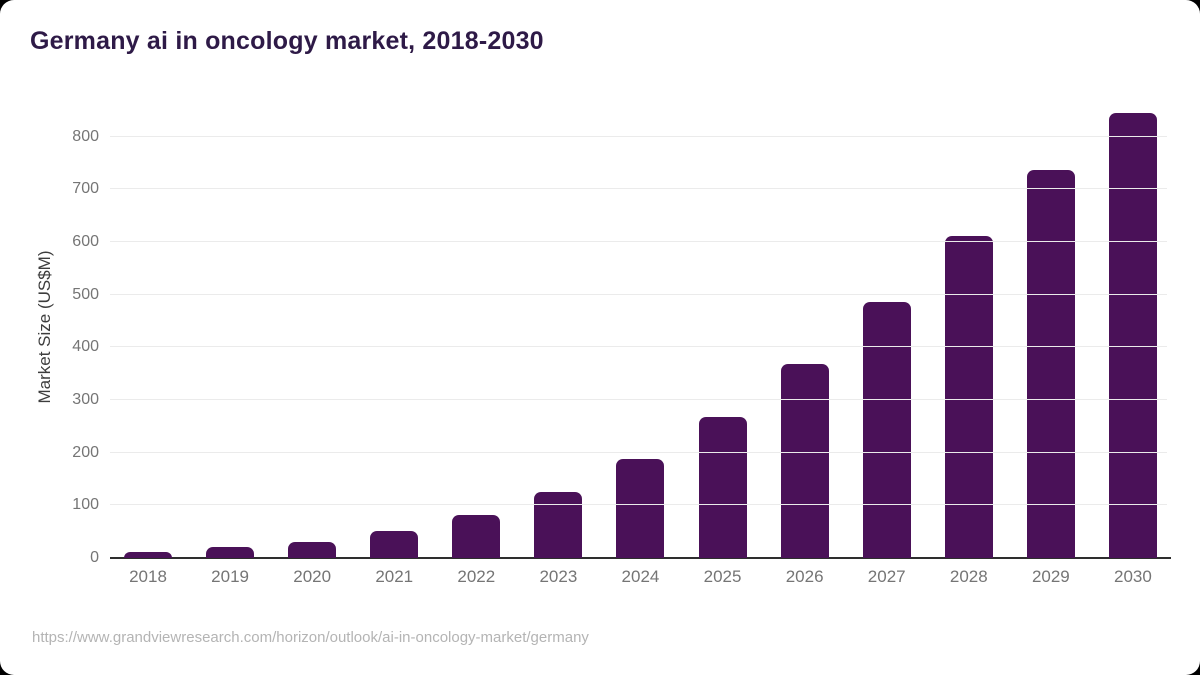 The image size is (1200, 675). What do you see at coordinates (85, 241) in the screenshot?
I see `y-tick-label-600: 600` at bounding box center [85, 241].